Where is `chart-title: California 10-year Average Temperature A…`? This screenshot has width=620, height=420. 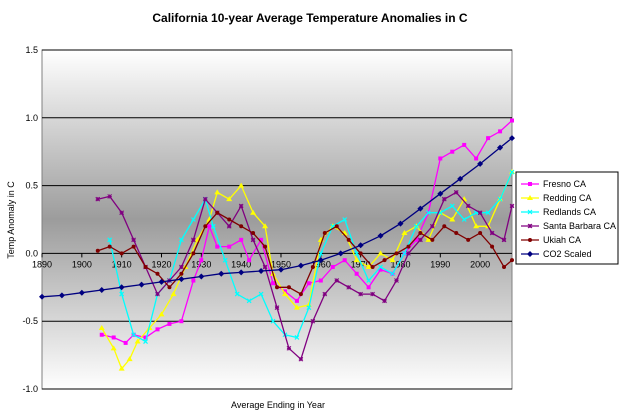
chart-title: California 10-year Average Temperature A… is located at coordinates (310, 18).